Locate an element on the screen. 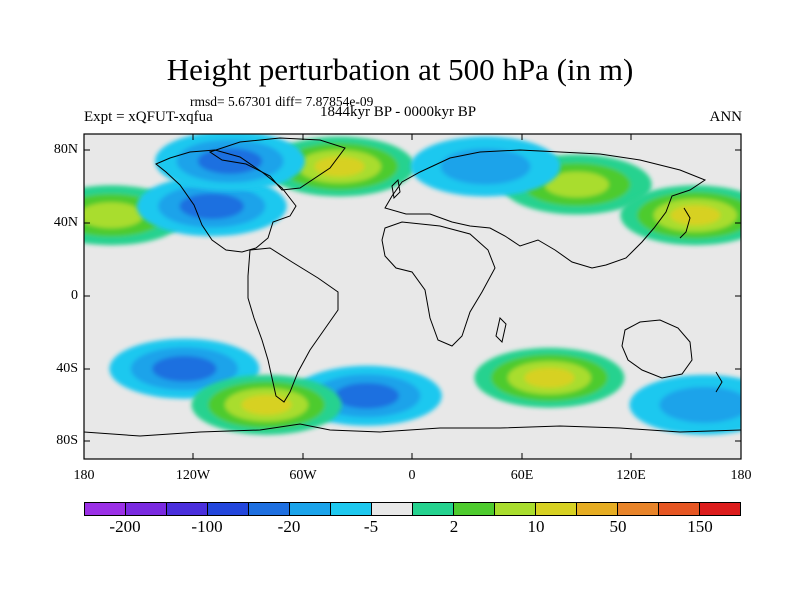 The width and height of the screenshot is (800, 600). coastline-eurasia is located at coordinates (545, 209).